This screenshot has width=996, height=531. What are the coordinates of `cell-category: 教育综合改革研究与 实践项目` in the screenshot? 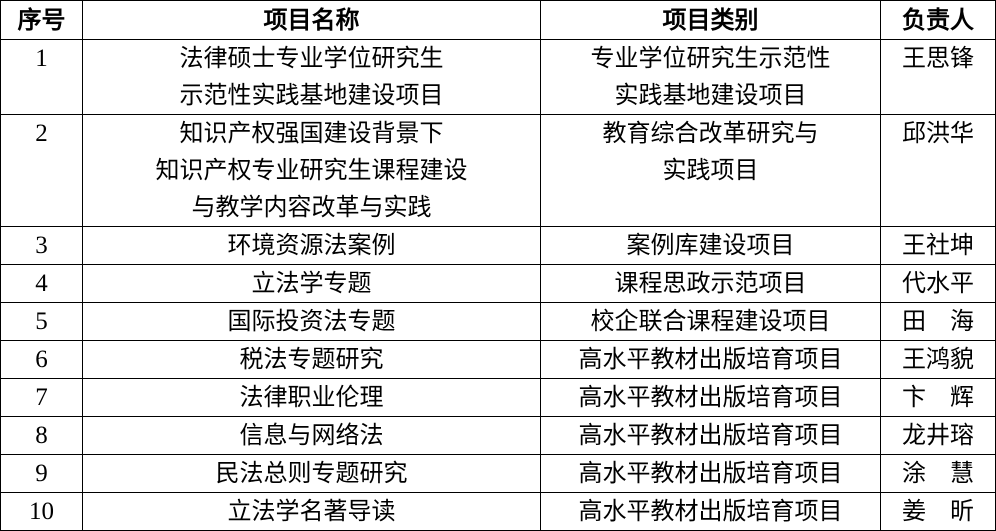 It's located at (710, 170).